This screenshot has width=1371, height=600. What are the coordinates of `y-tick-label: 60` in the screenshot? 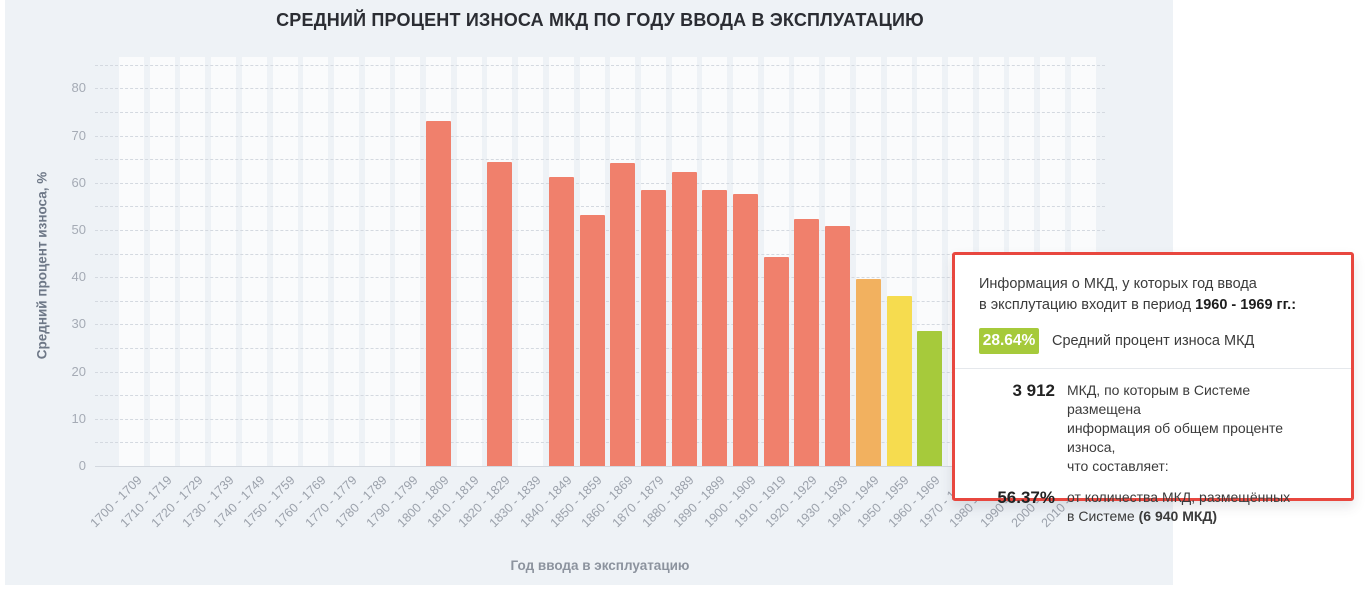 It's located at (78, 182).